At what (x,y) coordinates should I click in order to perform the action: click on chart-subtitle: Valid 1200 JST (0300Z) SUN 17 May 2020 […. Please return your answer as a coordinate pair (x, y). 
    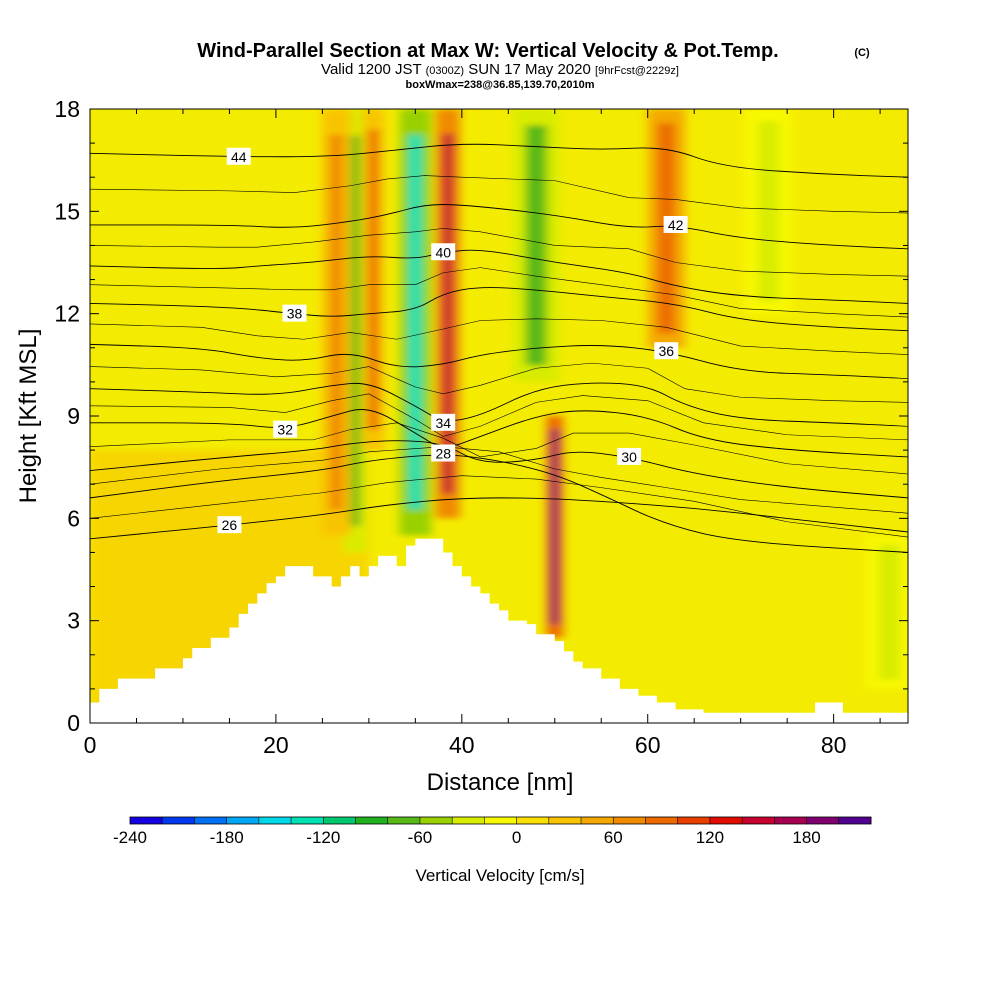
    Looking at the image, I should click on (500, 69).